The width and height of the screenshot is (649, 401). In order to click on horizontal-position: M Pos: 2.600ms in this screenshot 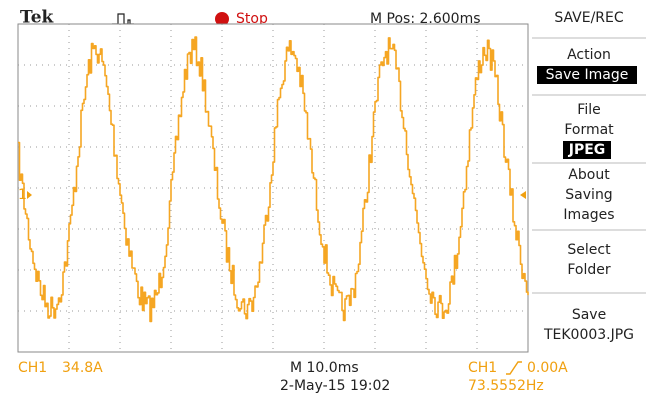, I will do `click(425, 19)`.